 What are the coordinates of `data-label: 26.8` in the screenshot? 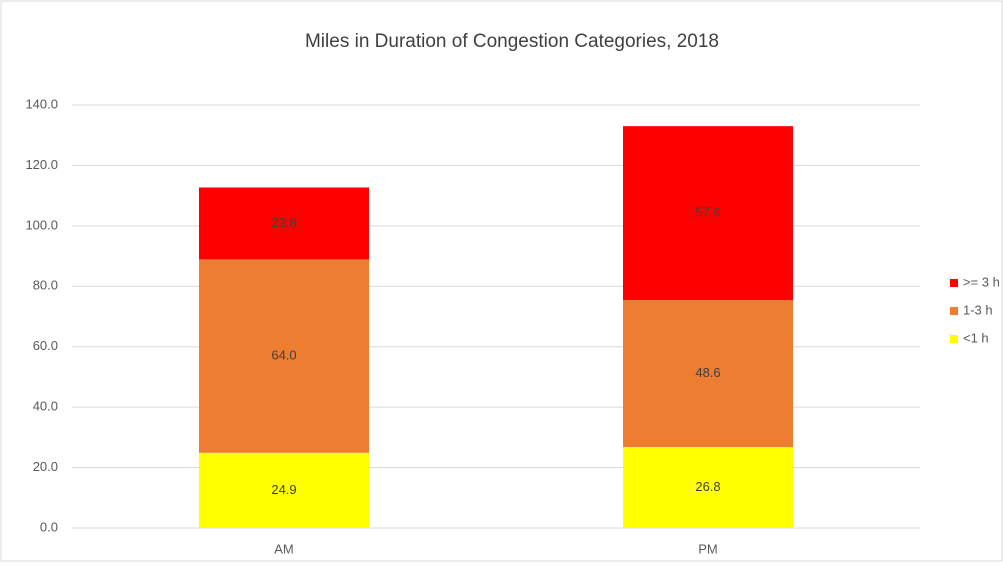 It's located at (707, 486).